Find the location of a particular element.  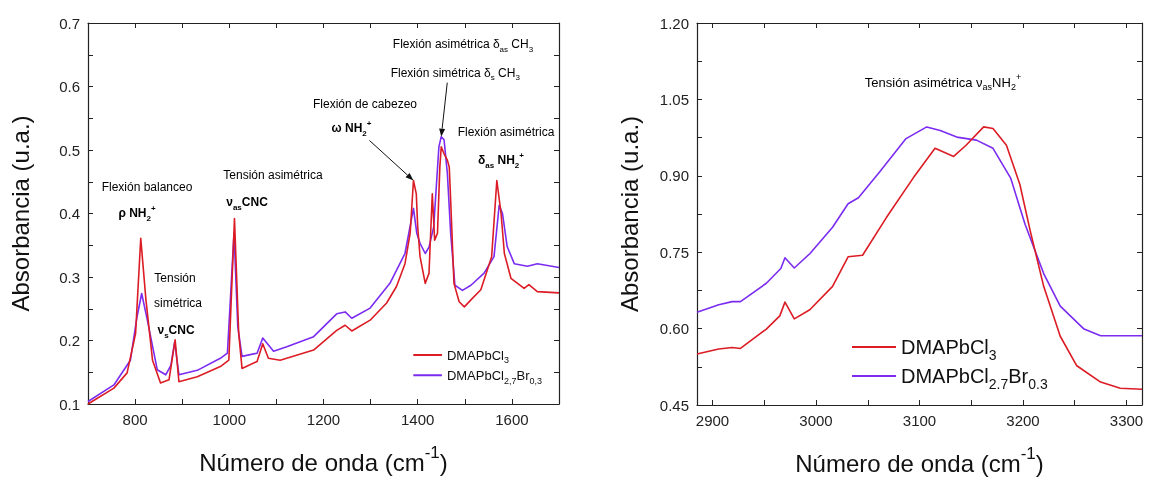

y-tick-label: 1.20 is located at coordinates (674, 23).